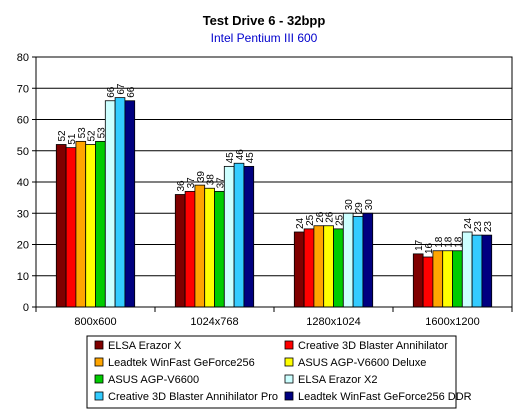 The height and width of the screenshot is (420, 528). Describe the element at coordinates (181, 363) in the screenshot. I see `legend-label: Leadtek WinFast GeForce256` at that location.